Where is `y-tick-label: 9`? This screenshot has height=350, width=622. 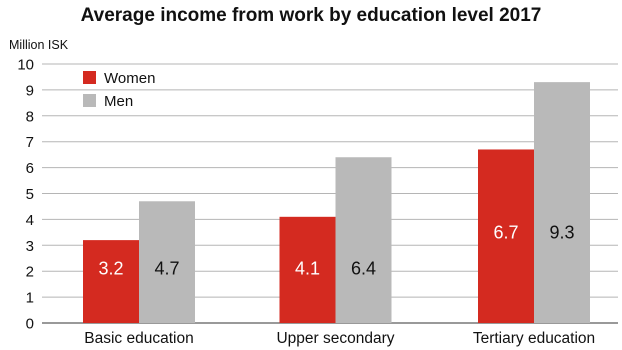
y-tick-label: 9 is located at coordinates (30, 90).